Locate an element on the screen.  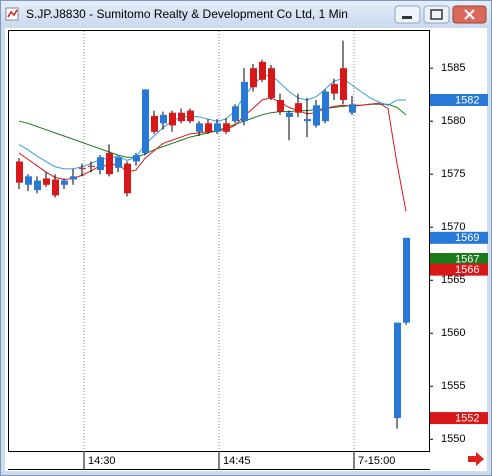
price-marker-label: 1566 is located at coordinates (467, 270).